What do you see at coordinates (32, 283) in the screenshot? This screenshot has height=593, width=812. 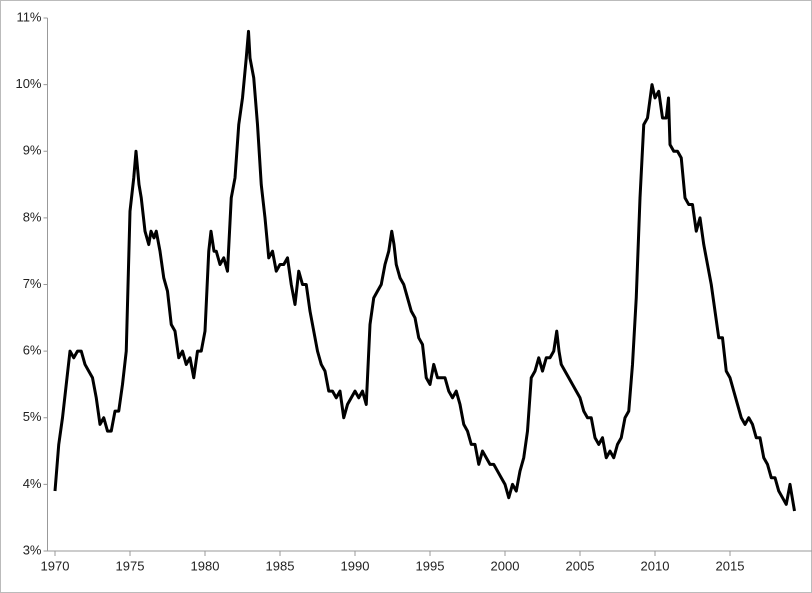 I see `y-tick-label: 7%` at bounding box center [32, 283].